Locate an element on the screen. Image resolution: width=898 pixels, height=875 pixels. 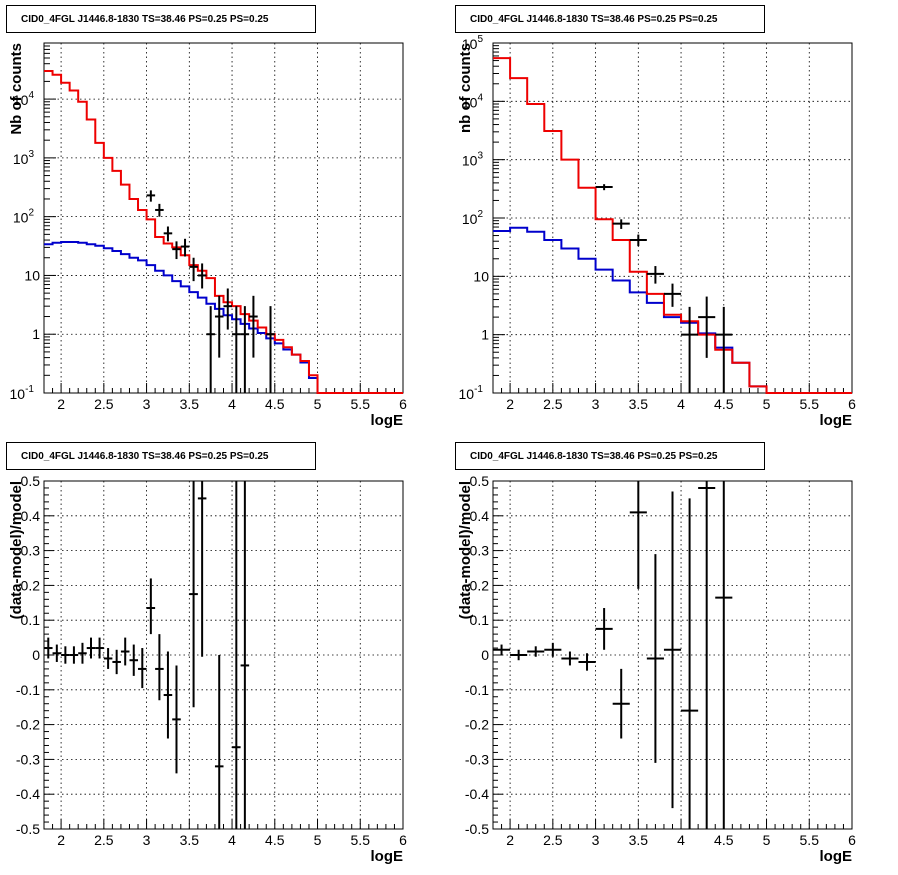
series-line-background-model is located at coordinates (672, 310).